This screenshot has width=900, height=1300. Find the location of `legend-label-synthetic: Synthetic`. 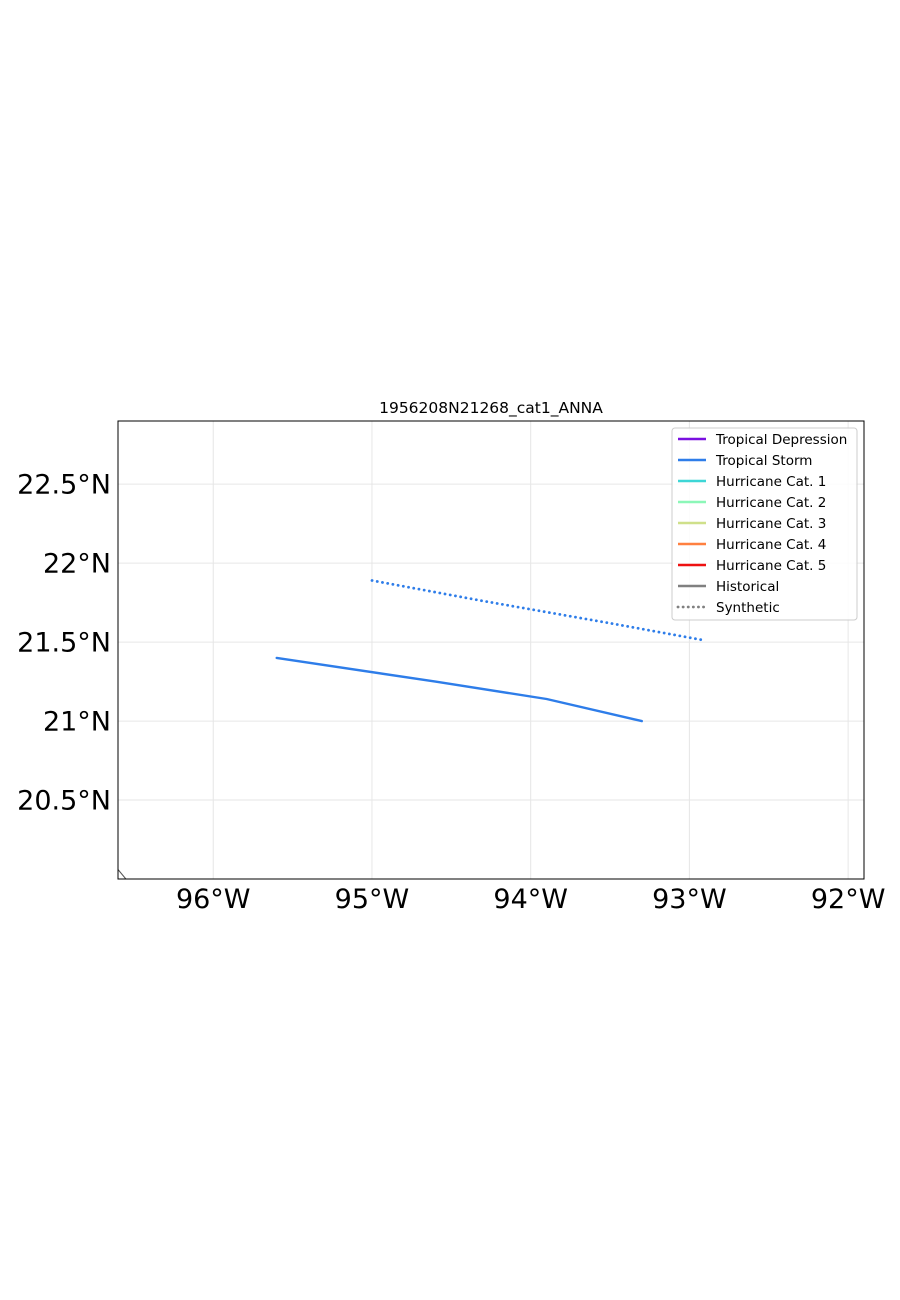

legend-label-synthetic: Synthetic is located at coordinates (748, 608).